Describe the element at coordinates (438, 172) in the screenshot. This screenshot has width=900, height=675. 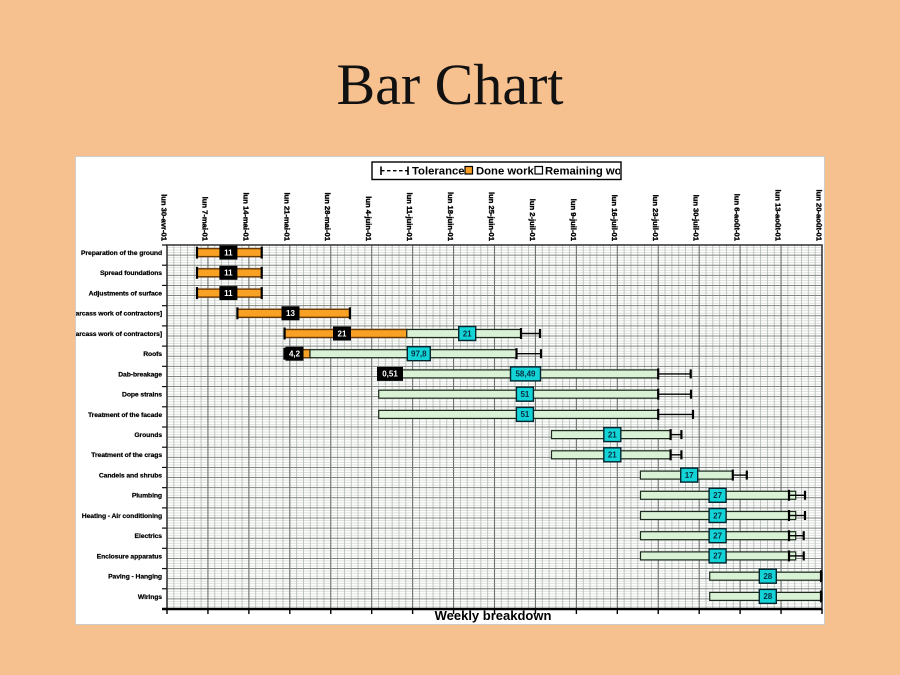
I see `svg-text: Tolerance` at that location.